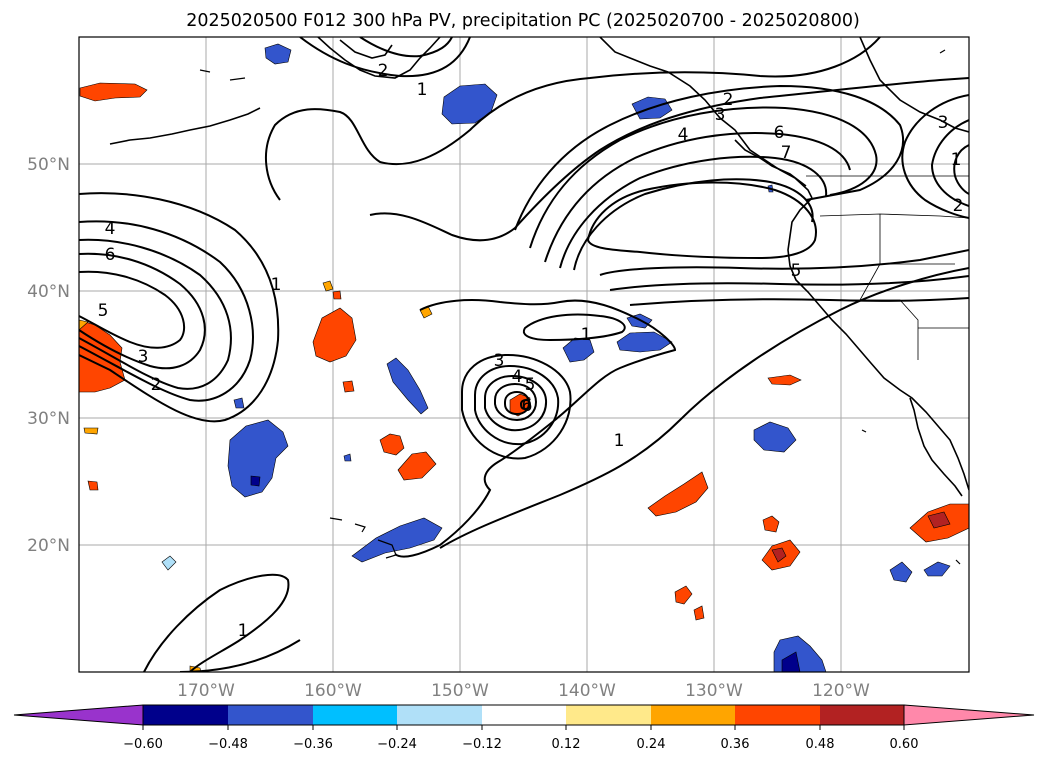 The height and width of the screenshot is (765, 1047). I want to click on colorbar-tick-label: −0.60, so click(143, 744).